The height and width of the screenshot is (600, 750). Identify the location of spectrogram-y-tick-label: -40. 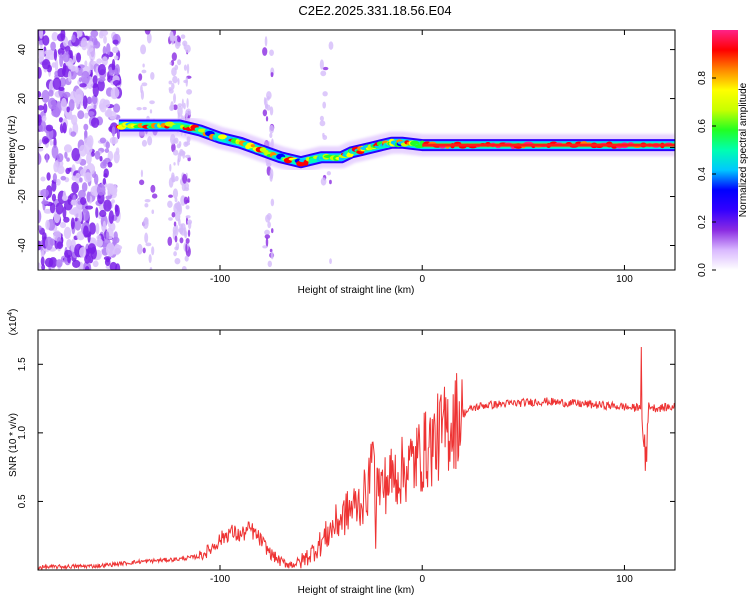
(22, 245).